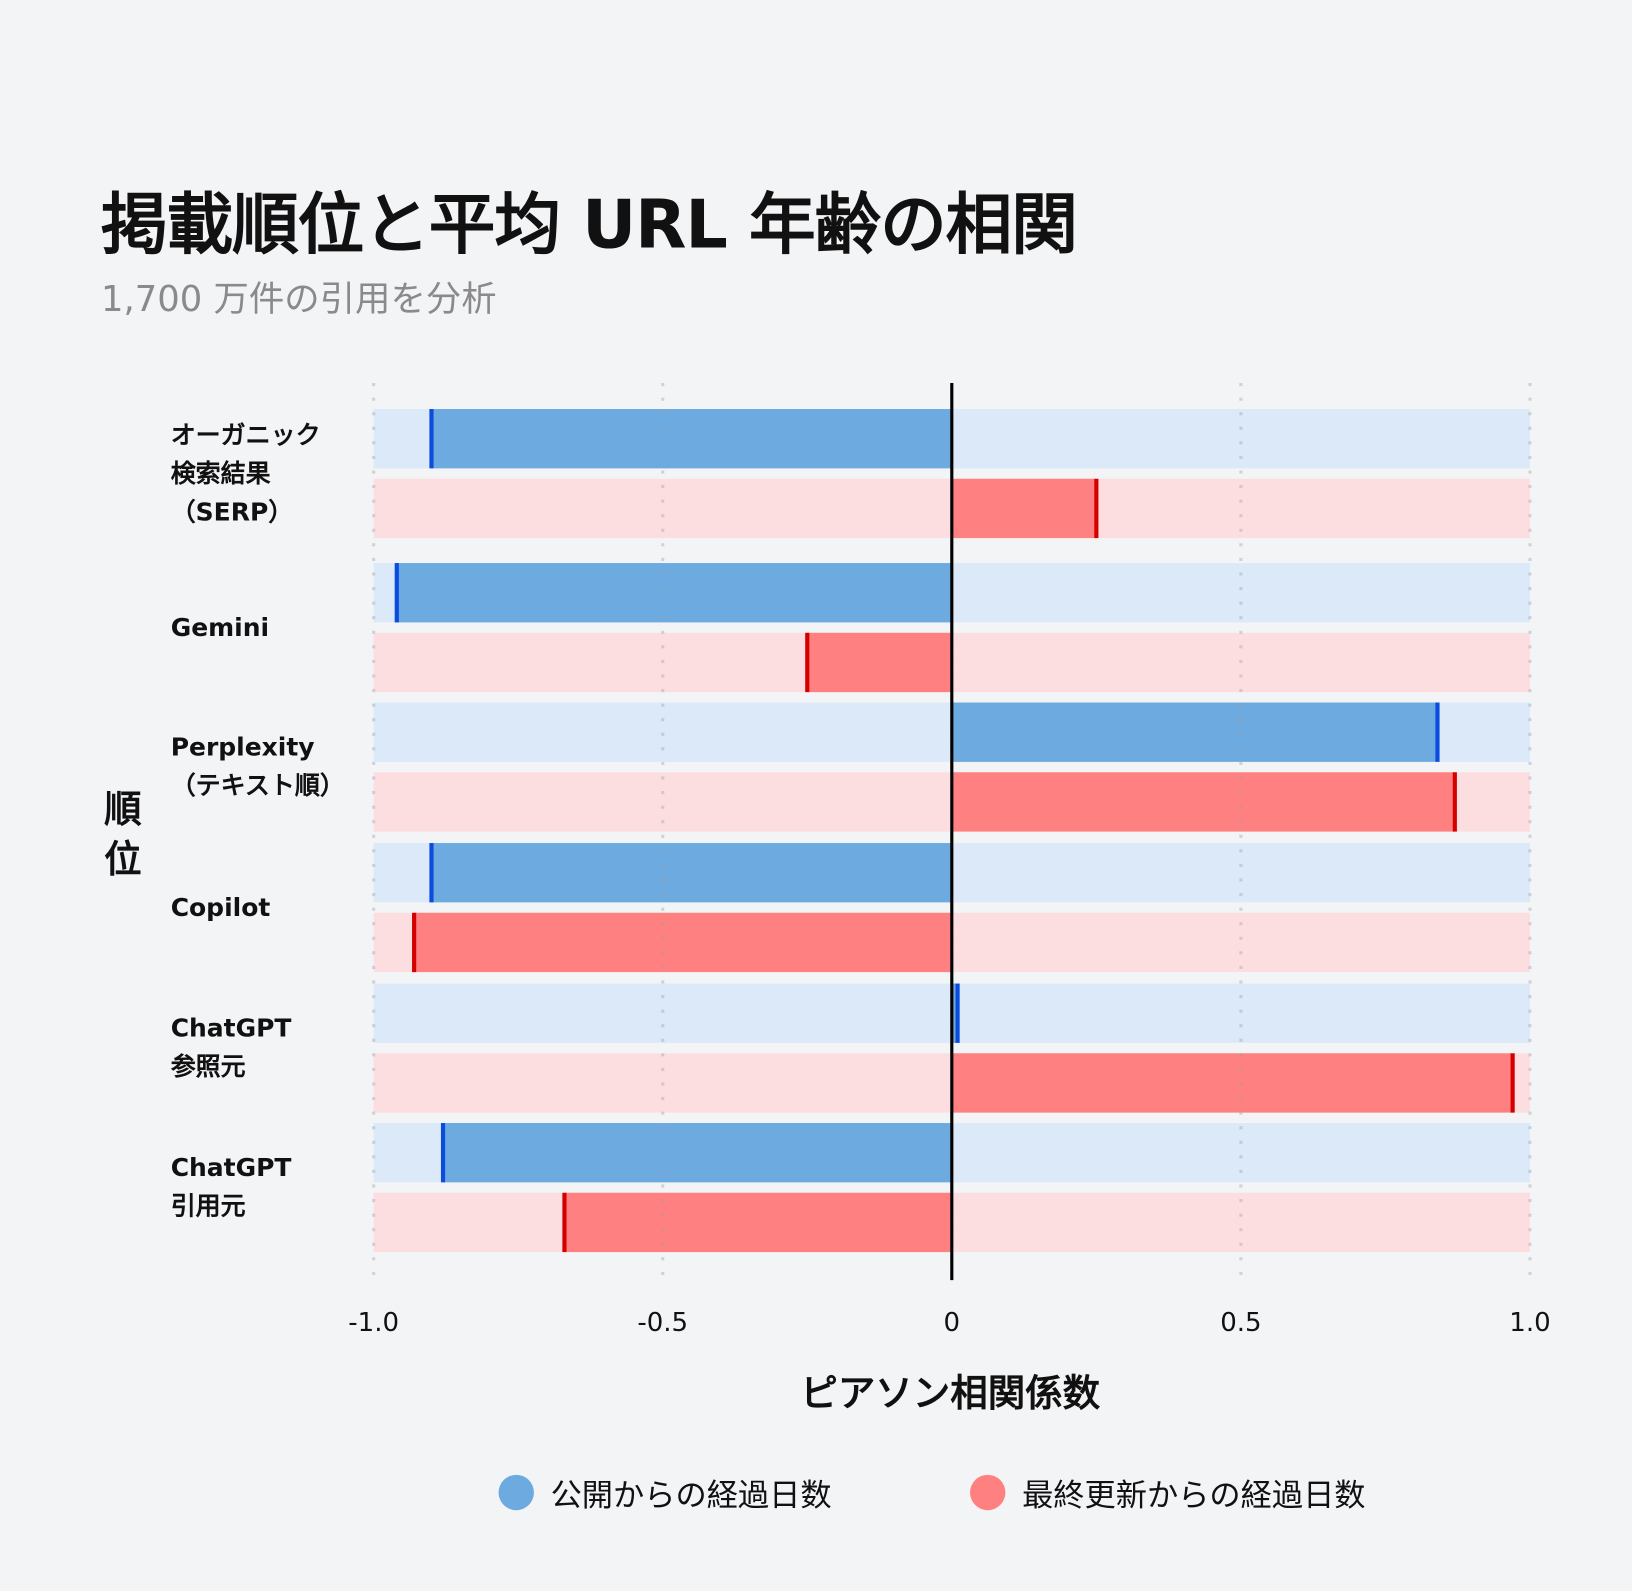  What do you see at coordinates (123, 835) in the screenshot?
I see `y-axis-label: 順位` at bounding box center [123, 835].